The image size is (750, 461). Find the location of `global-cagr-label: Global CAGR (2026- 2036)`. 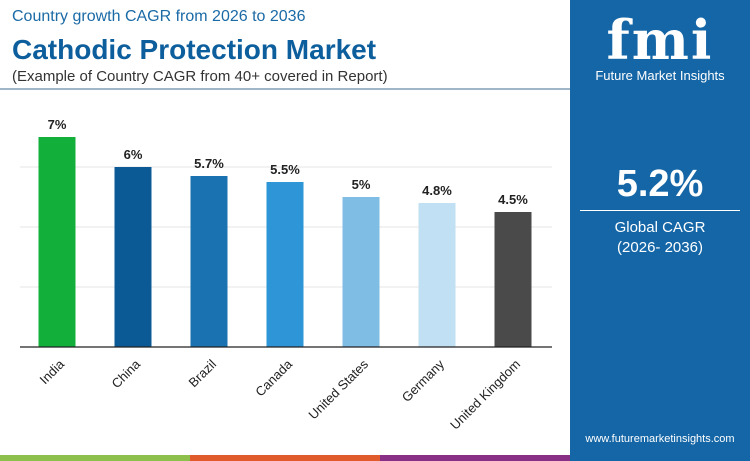

global-cagr-label: Global CAGR (2026- 2036) is located at coordinates (660, 238).